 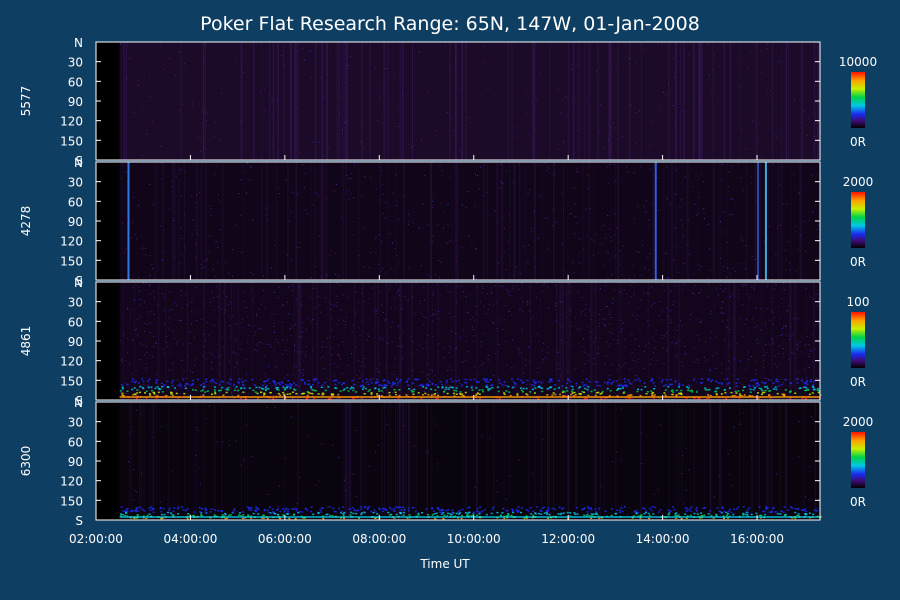 I want to click on panel-ylabel: 4278, so click(x=26, y=221).